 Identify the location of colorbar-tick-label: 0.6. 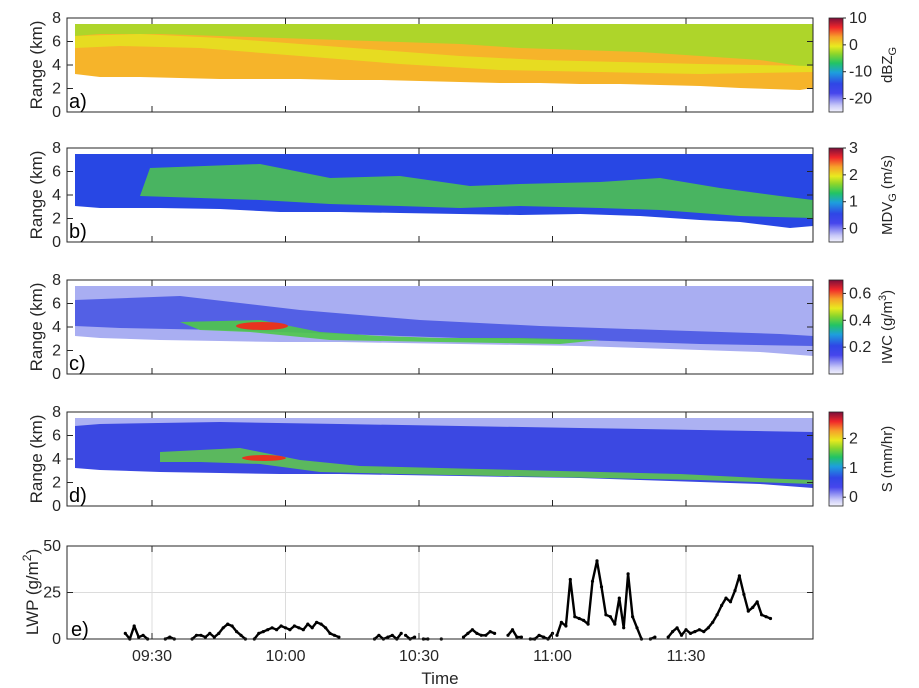
(860, 293).